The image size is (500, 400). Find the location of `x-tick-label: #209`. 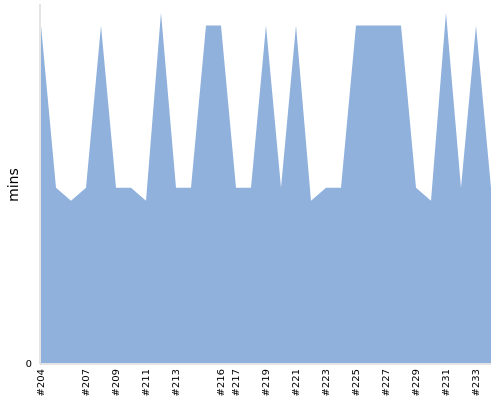

x-tick-label: #209 is located at coordinates (116, 382).